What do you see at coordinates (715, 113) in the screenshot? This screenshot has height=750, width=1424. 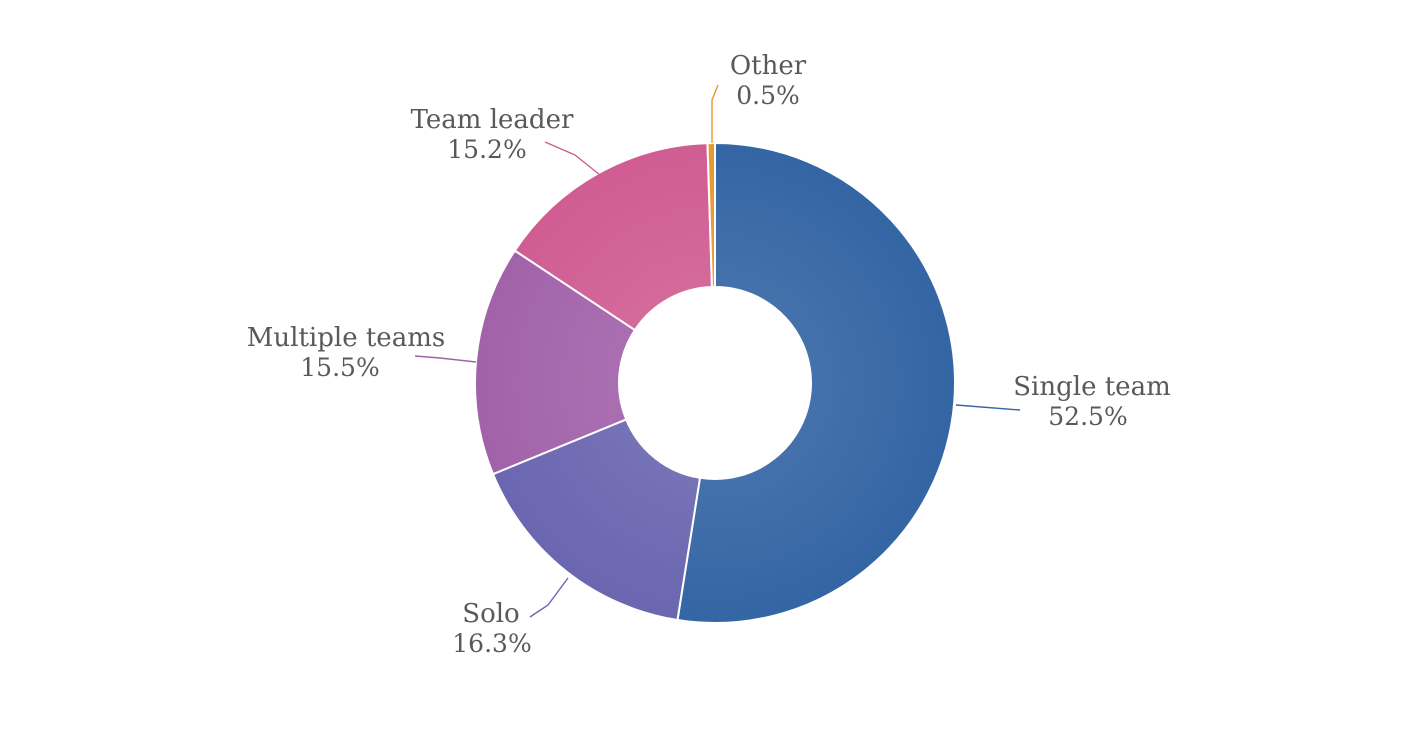 I see `leader-line-other` at bounding box center [715, 113].